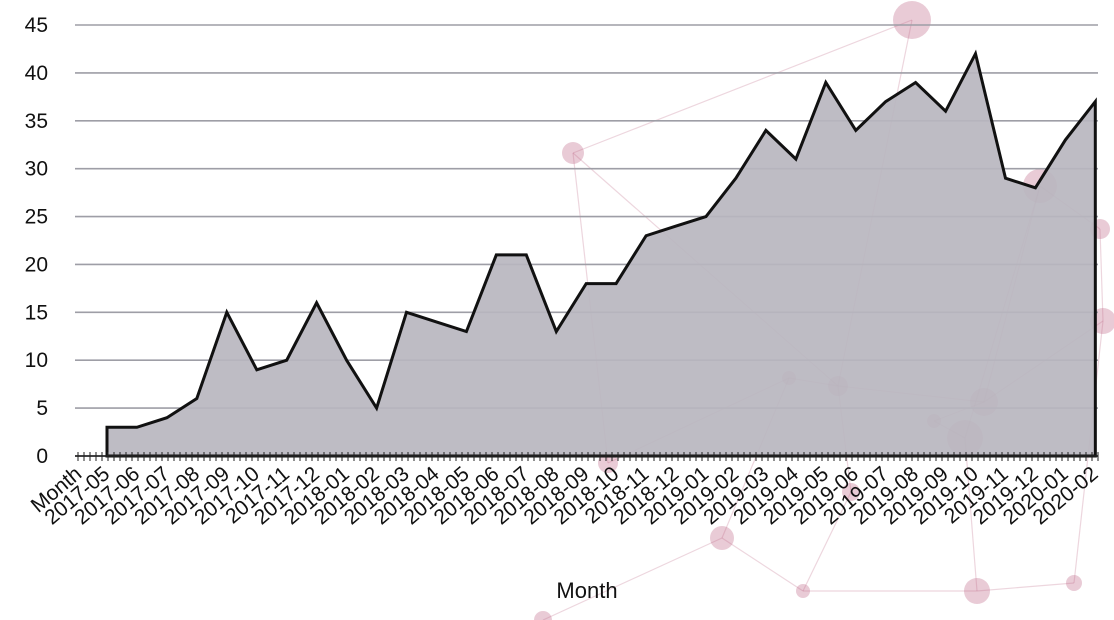 This screenshot has height=620, width=1114. Describe the element at coordinates (42, 456) in the screenshot. I see `y-tick-label: 0` at that location.